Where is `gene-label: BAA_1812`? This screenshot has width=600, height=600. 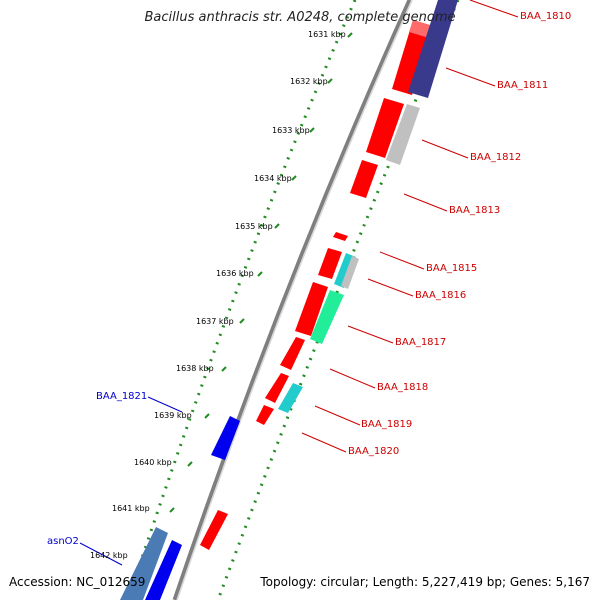 gene-label: BAA_1812 is located at coordinates (496, 157).